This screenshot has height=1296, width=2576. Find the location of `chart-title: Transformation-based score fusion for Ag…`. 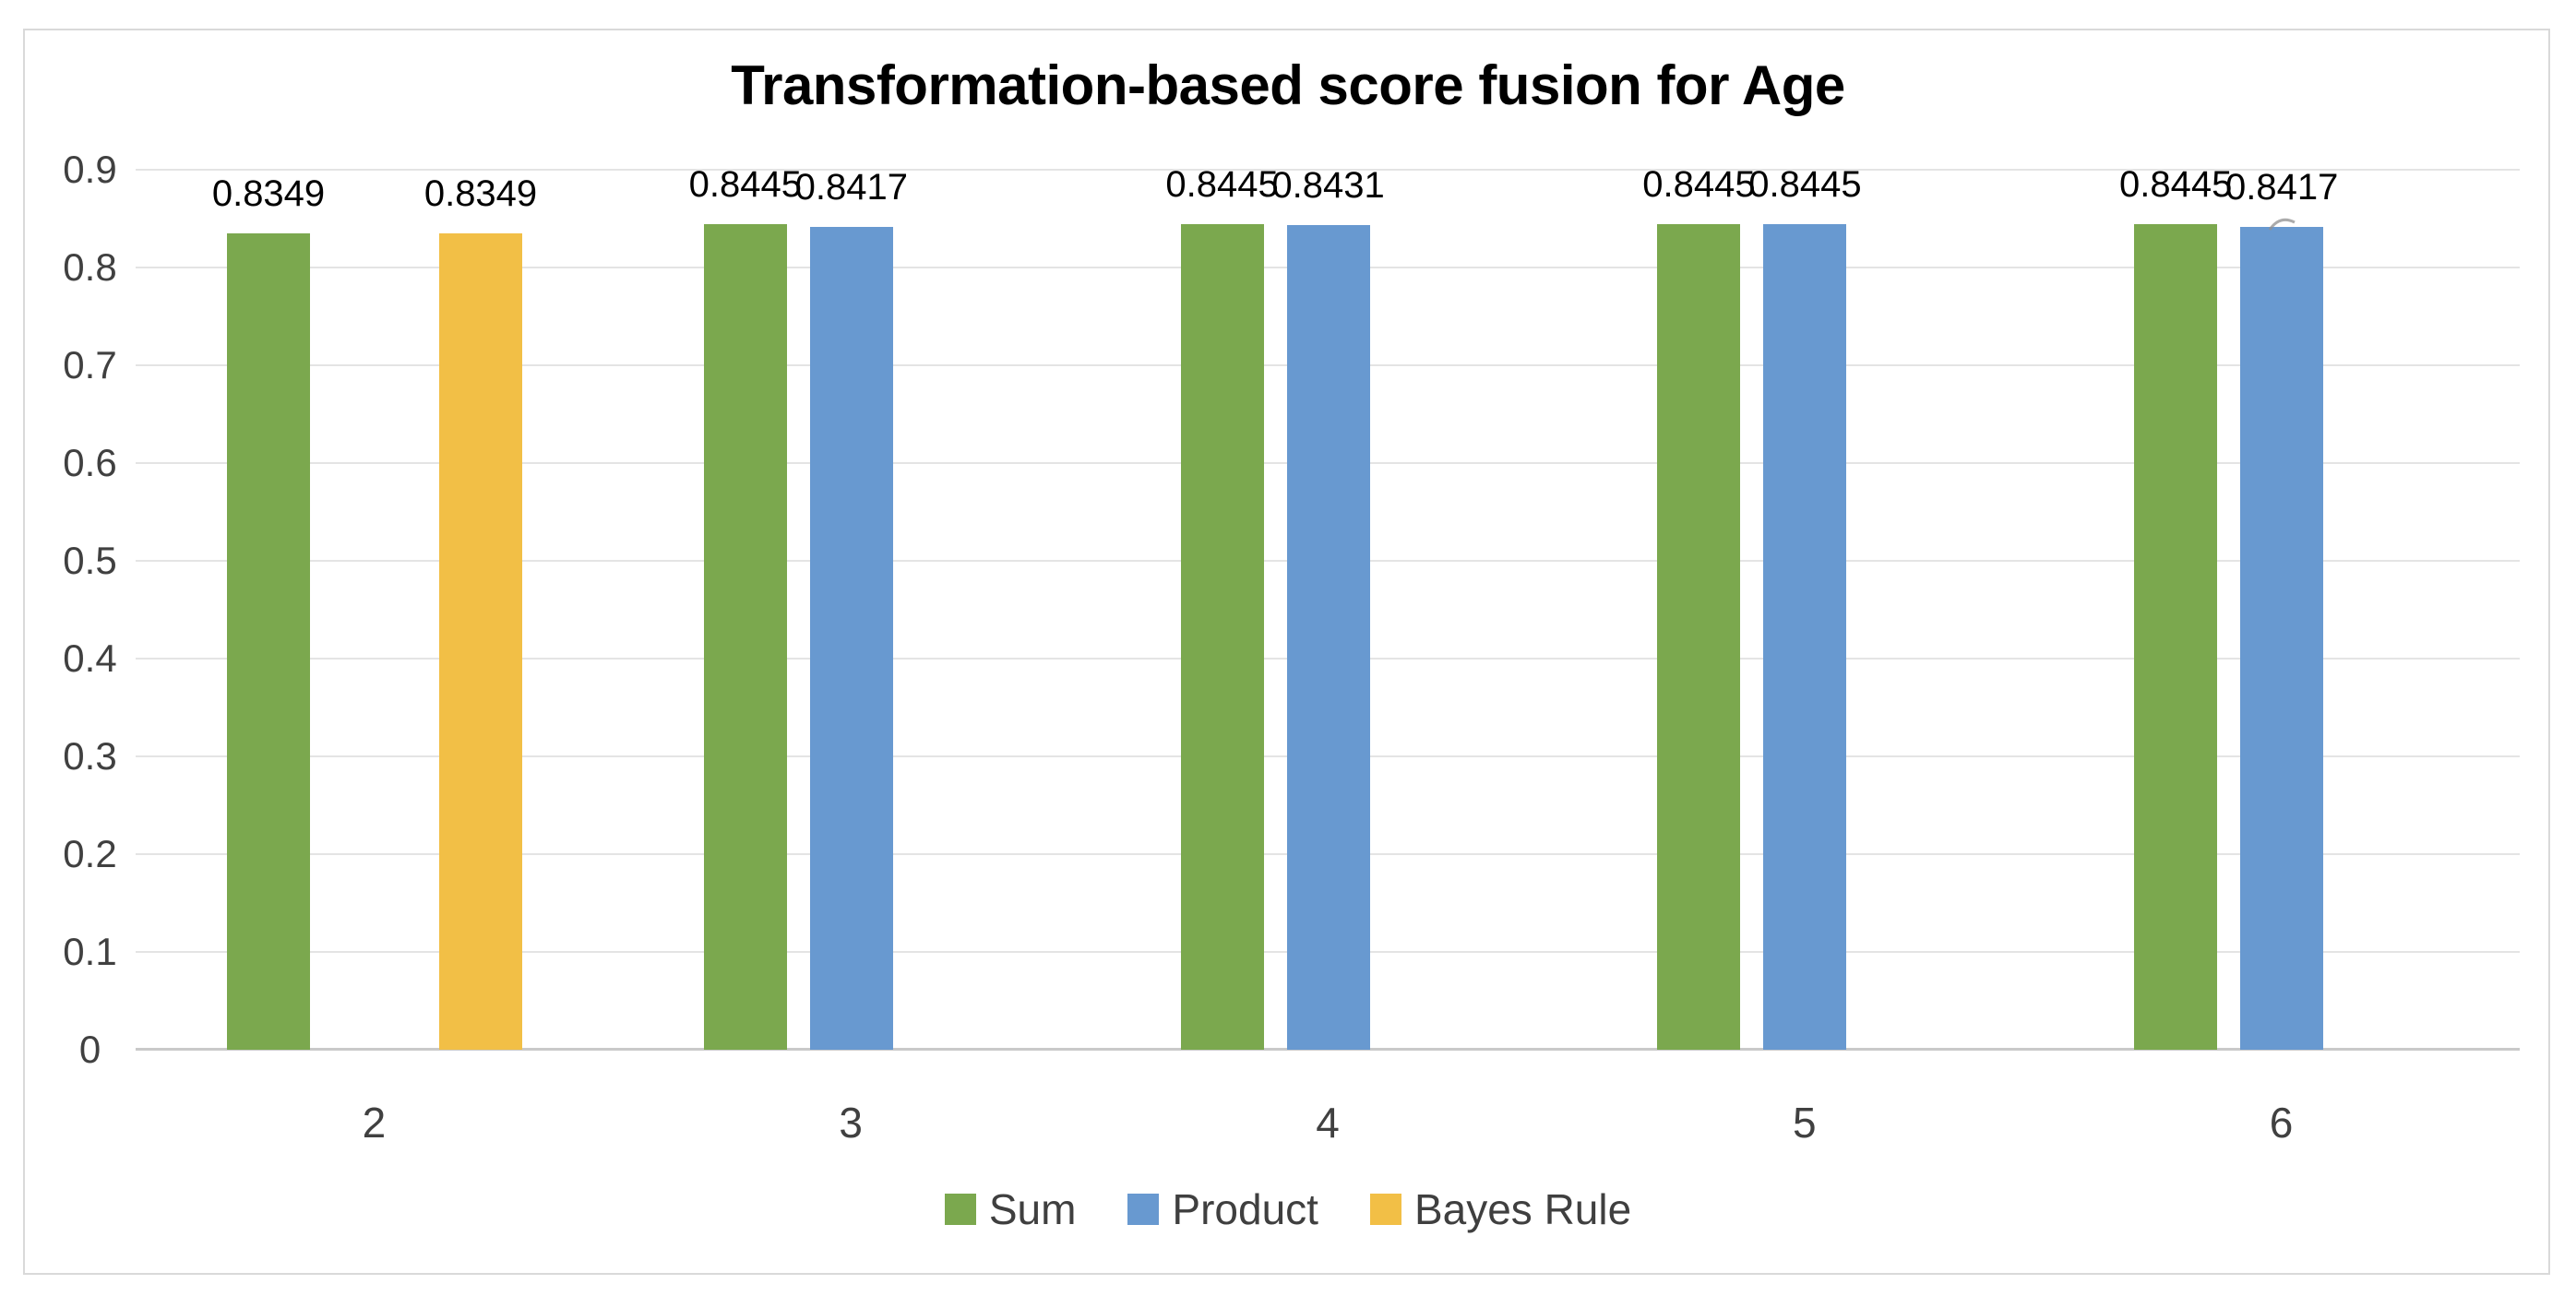

chart-title: Transformation-based score fusion for Ag… is located at coordinates (1288, 85).